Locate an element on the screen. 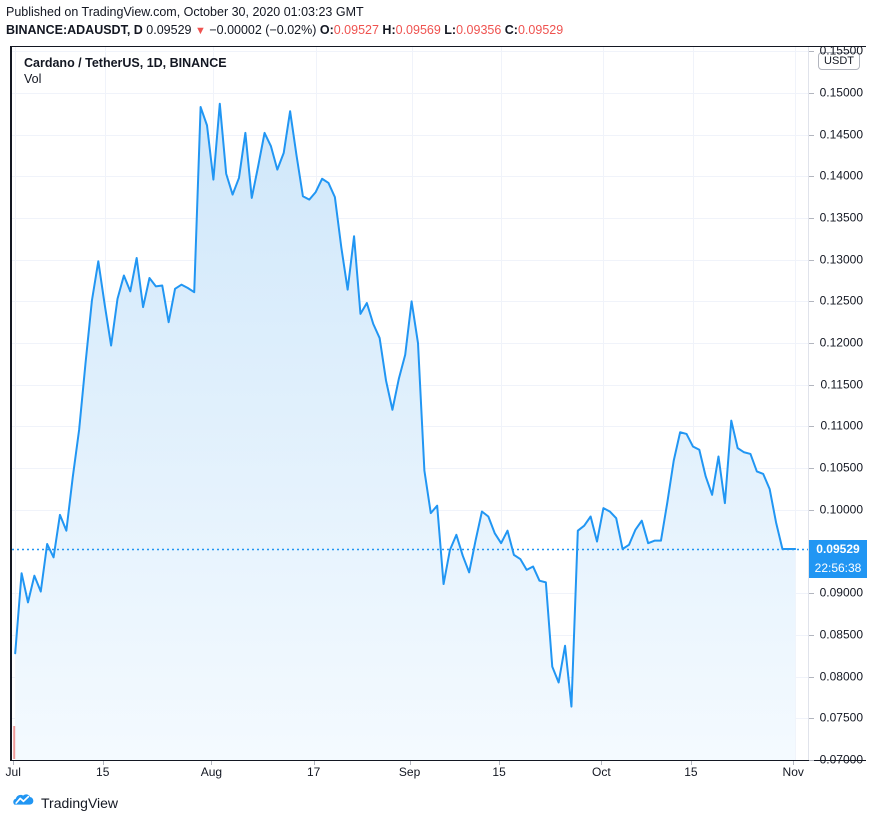 The height and width of the screenshot is (819, 876). price-axis-label: 0.15500 is located at coordinates (841, 50).